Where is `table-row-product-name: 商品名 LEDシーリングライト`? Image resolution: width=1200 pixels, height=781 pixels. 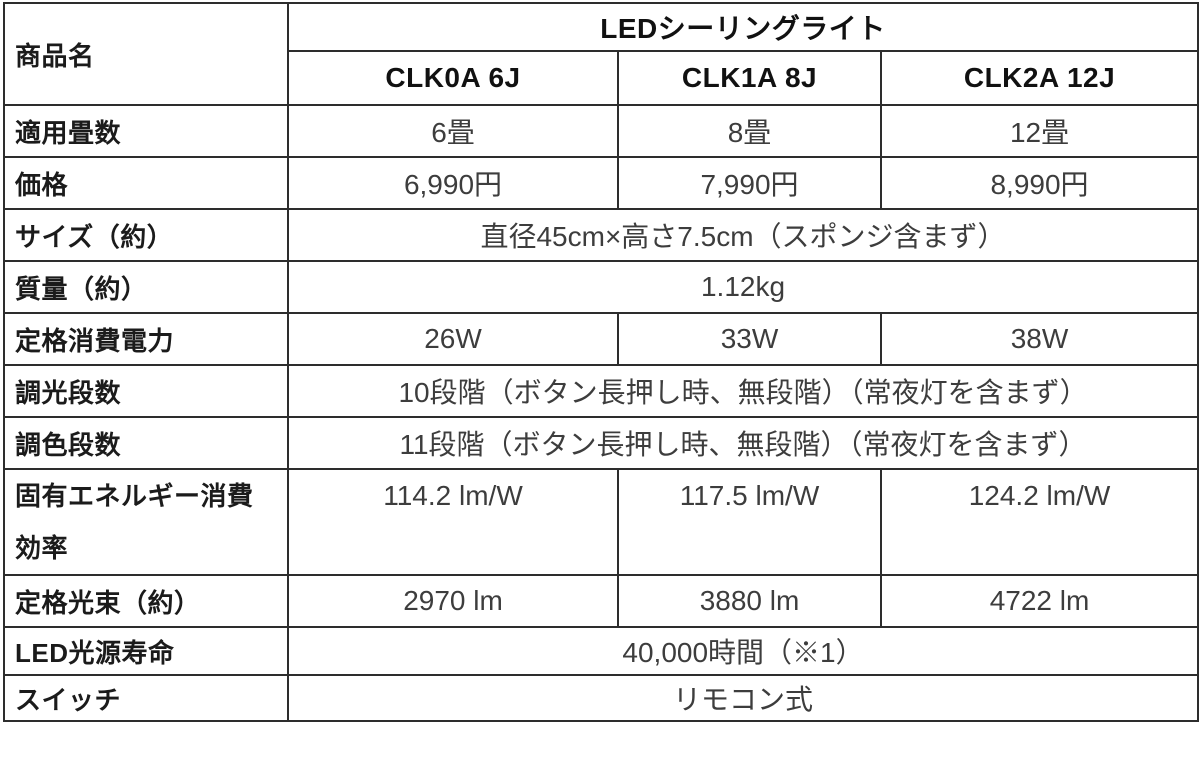
table-row-product-name: 商品名 LEDシーリングライト is located at coordinates (601, 54).